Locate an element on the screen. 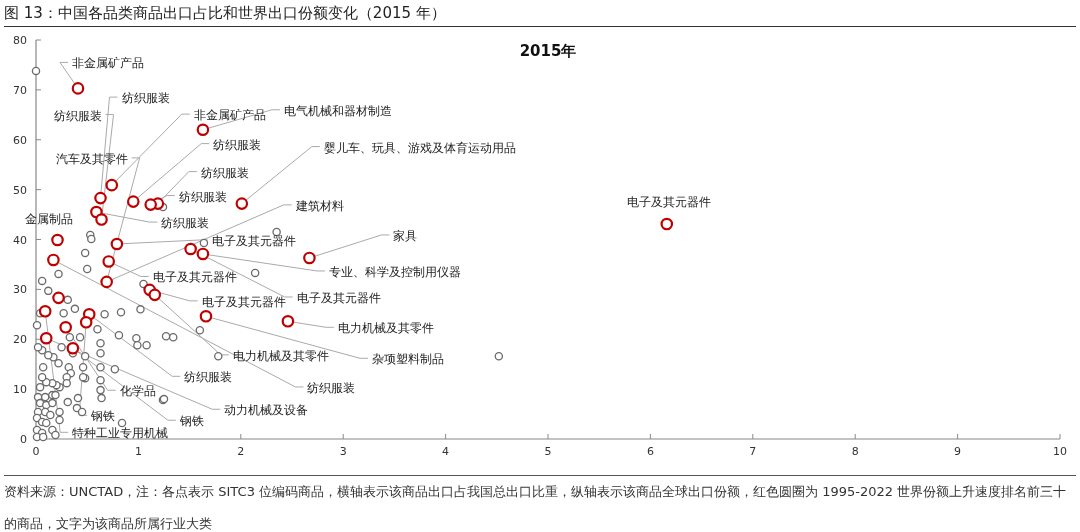 This screenshot has height=532, width=1080. chart-title: 图 13：中国各品类商品出口占比和世界出口份额变化（2015 年） is located at coordinates (540, 15).